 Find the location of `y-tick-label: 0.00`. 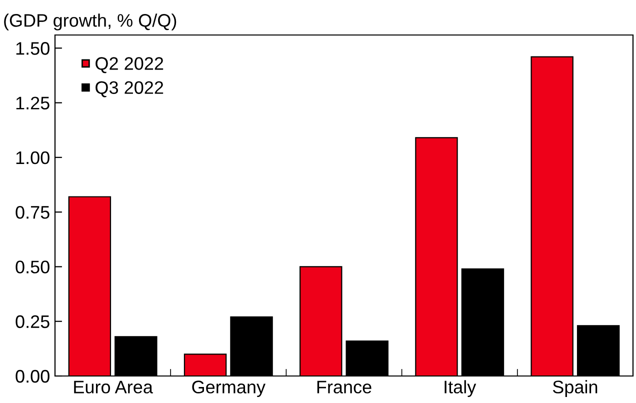

y-tick-label: 0.00 is located at coordinates (33, 376).